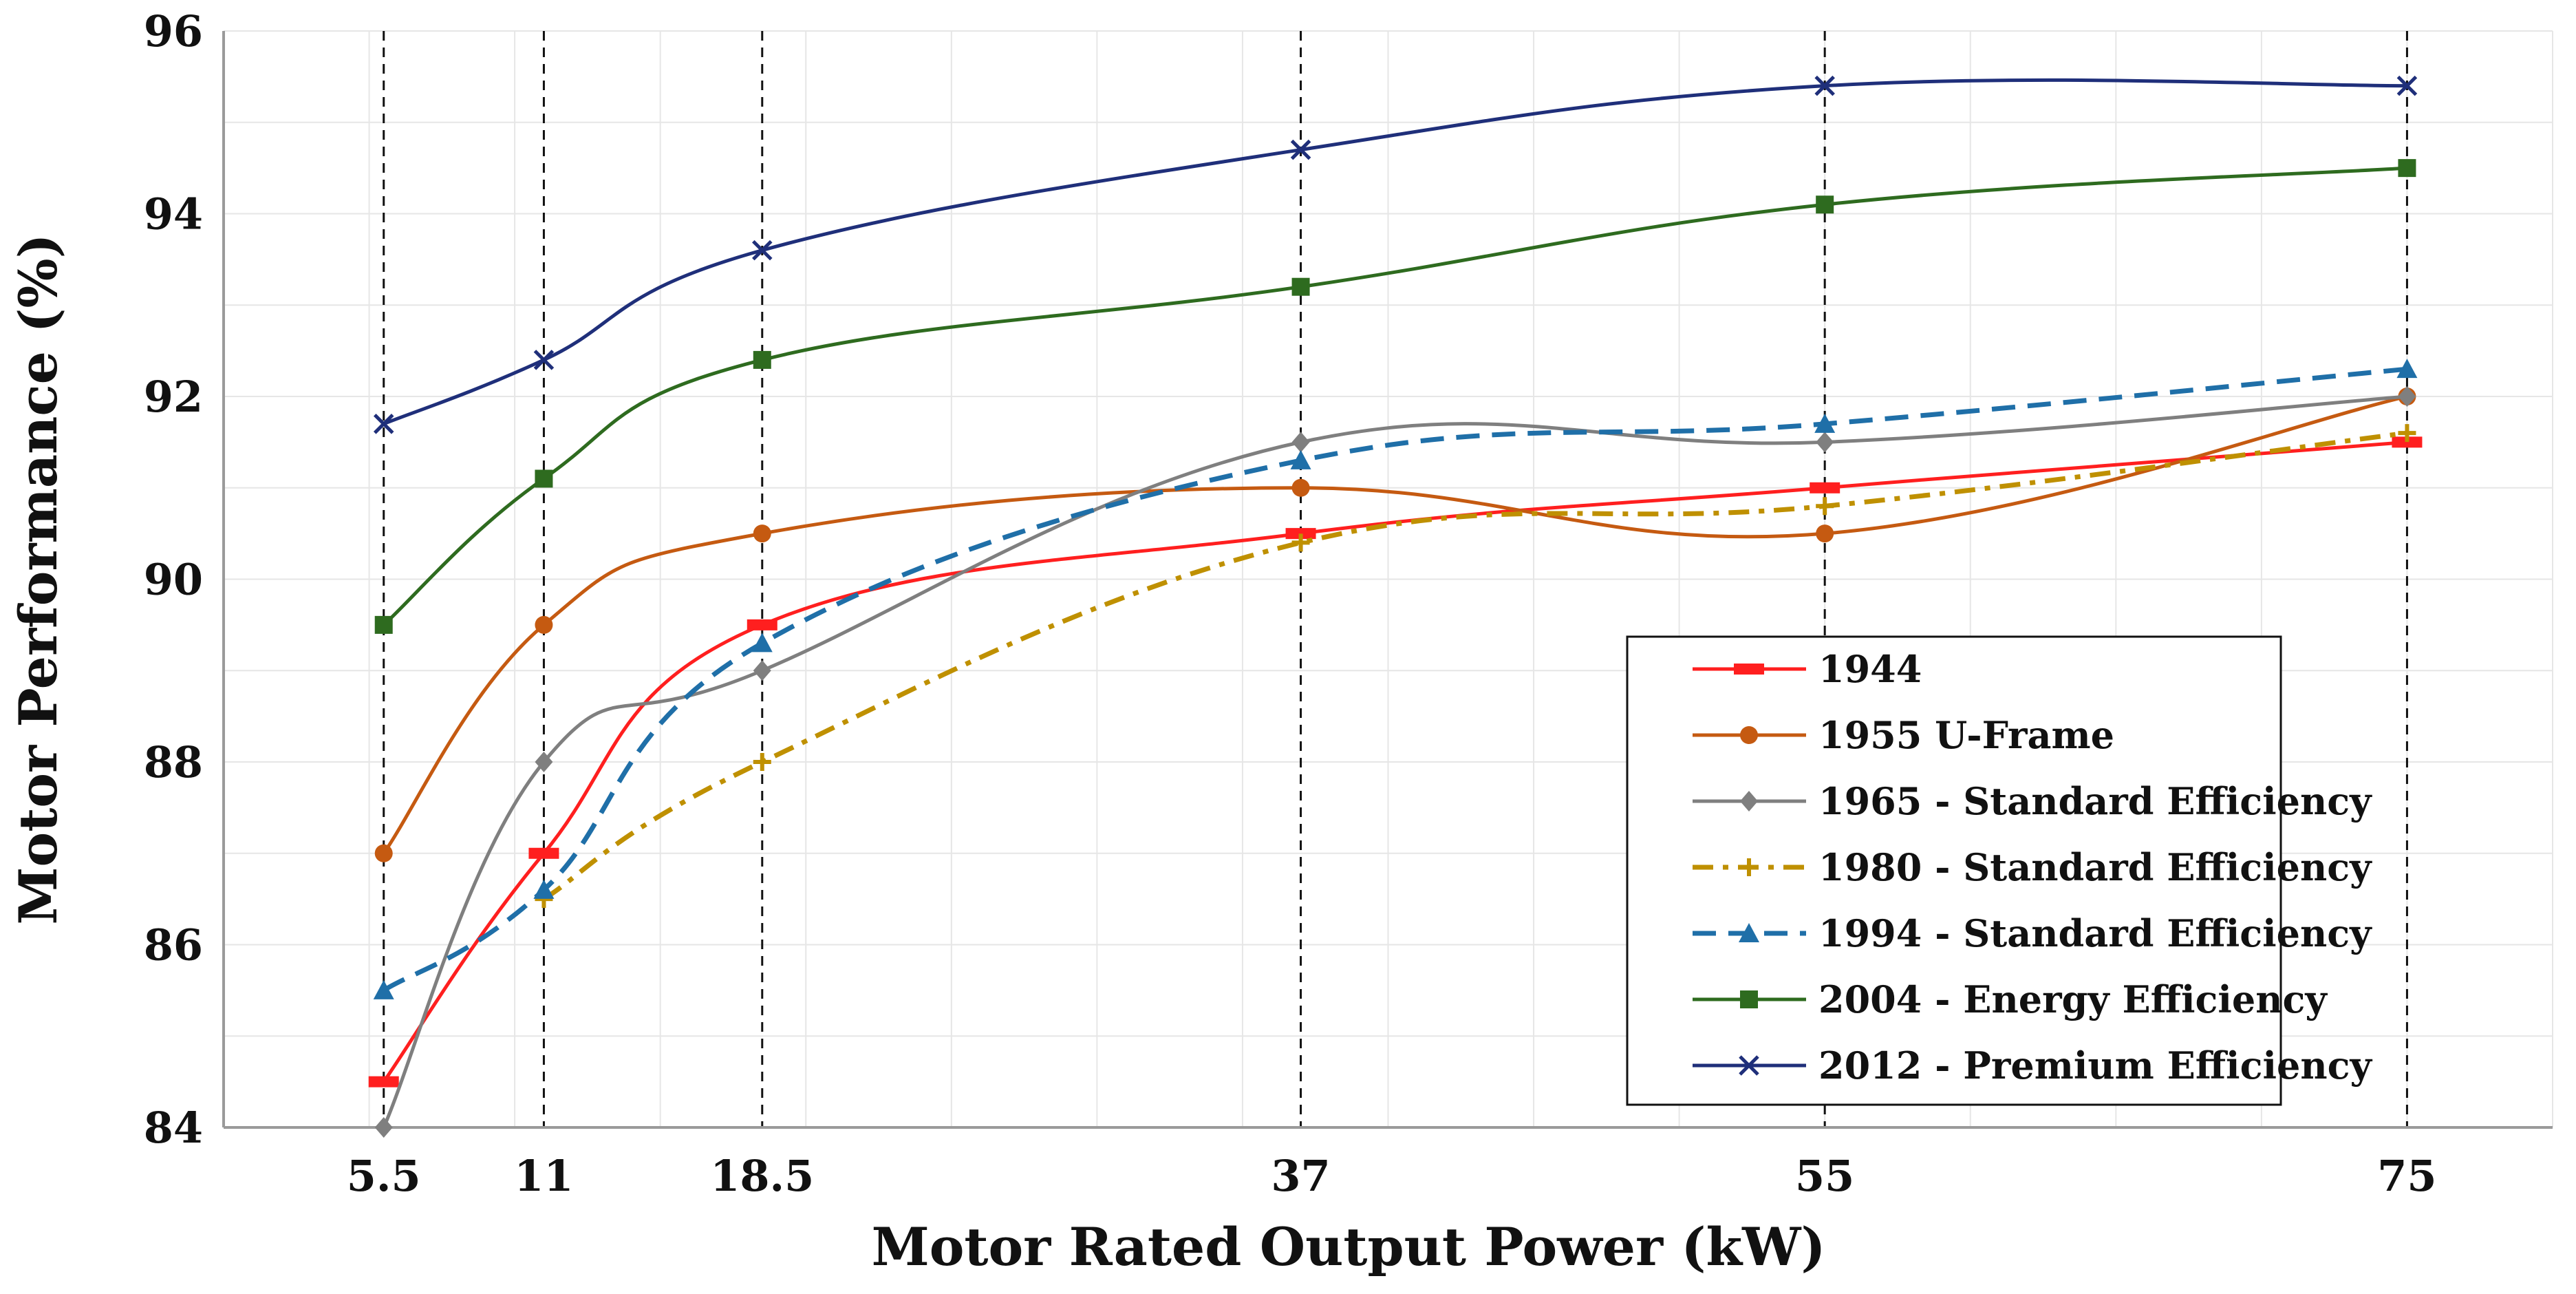 Image resolution: width=2576 pixels, height=1294 pixels. What do you see at coordinates (2095, 1065) in the screenshot?
I see `legend-label: 2012 - Premium Efficiency` at bounding box center [2095, 1065].